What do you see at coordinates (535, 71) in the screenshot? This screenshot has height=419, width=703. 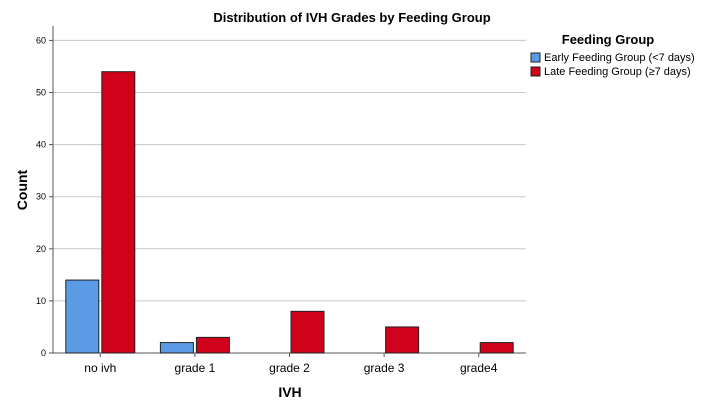 I see `legend-swatch-late` at bounding box center [535, 71].